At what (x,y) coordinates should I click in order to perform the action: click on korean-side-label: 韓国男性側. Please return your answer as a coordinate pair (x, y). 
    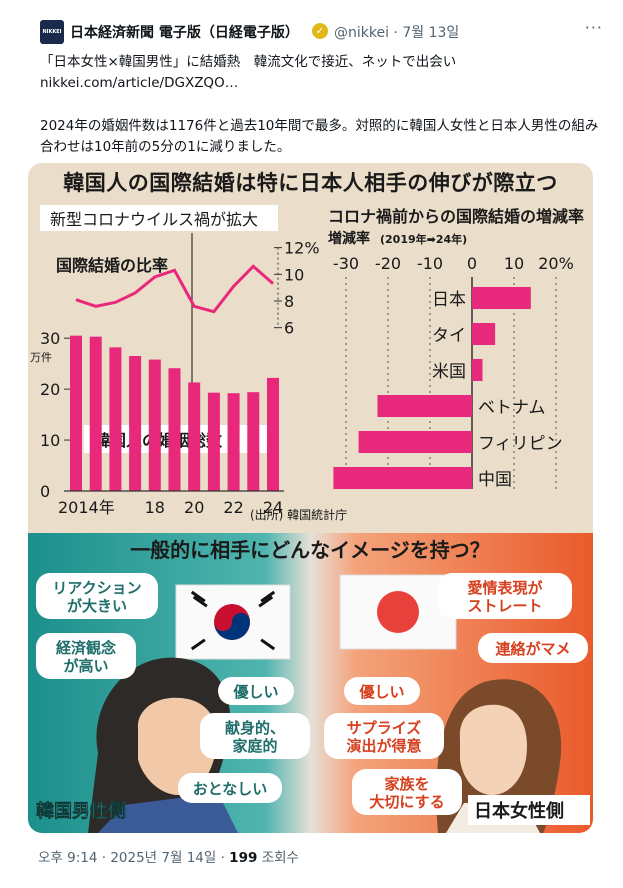
    Looking at the image, I should click on (81, 811).